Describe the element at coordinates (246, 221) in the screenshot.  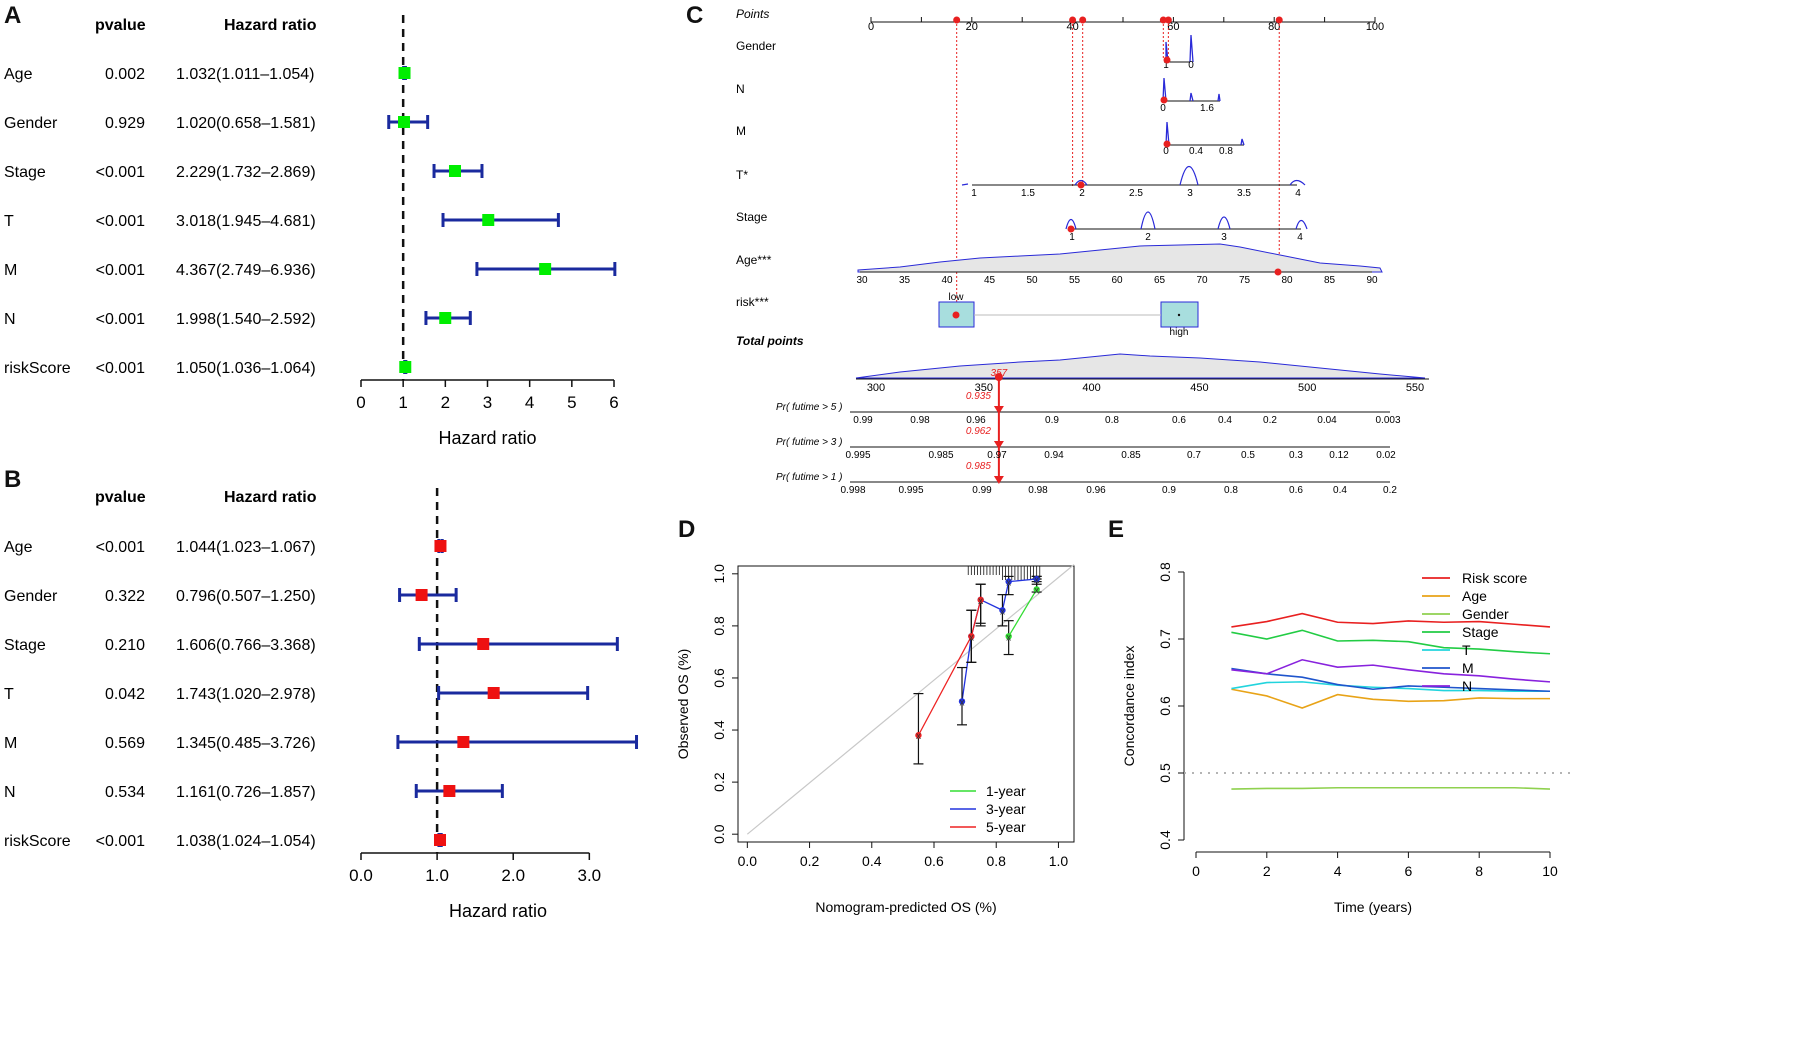
I see `row-hr-text: 3.018(1.945–4.681)` at that location.